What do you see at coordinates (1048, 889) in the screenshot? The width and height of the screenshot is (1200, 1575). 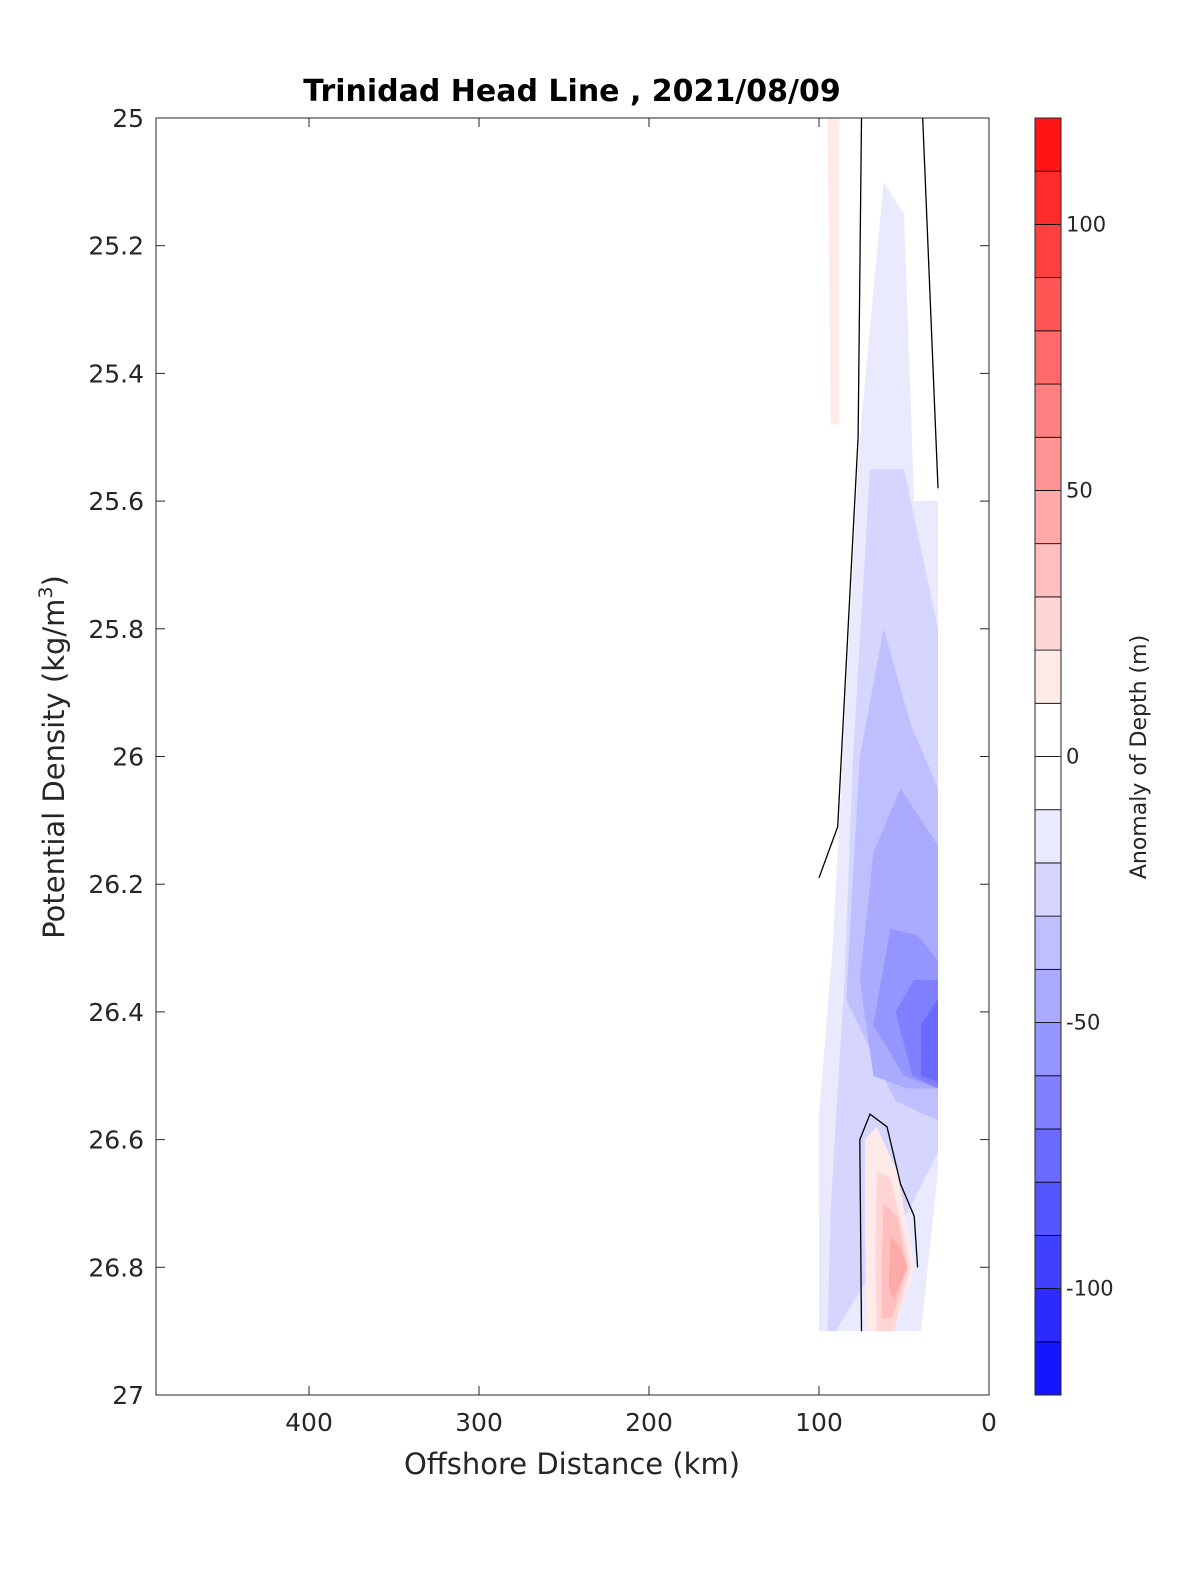 I see `colorbar-segment-m30` at bounding box center [1048, 889].